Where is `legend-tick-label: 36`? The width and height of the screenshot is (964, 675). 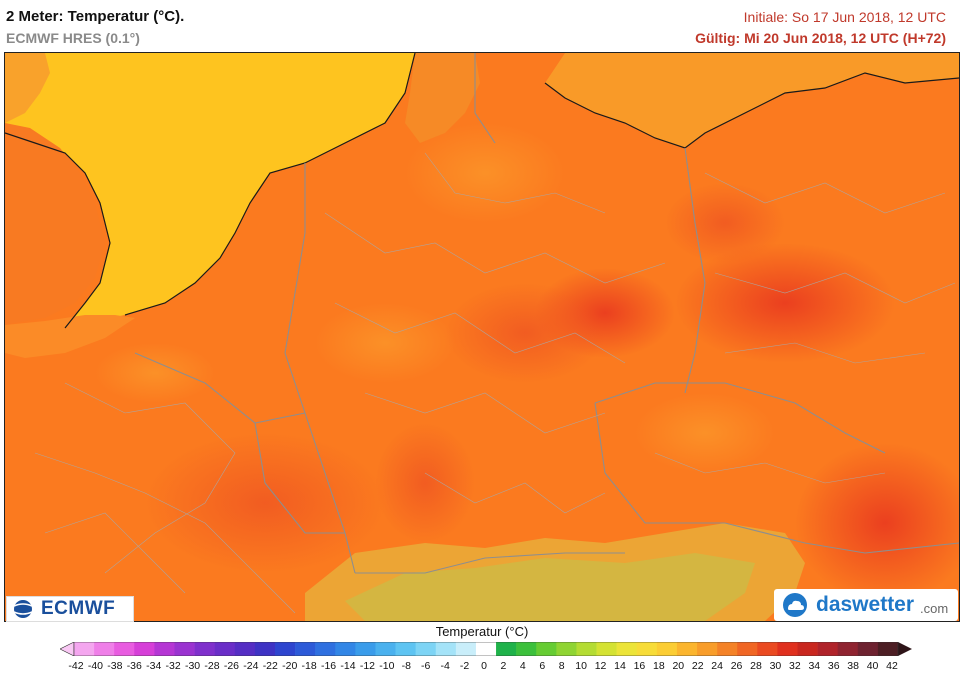
legend-tick-label: 36 is located at coordinates (833, 666).